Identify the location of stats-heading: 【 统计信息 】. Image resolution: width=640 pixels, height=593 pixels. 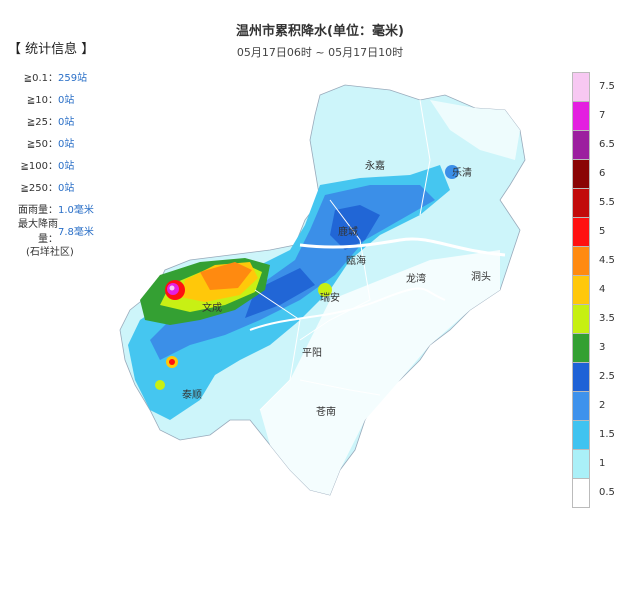
(51, 49).